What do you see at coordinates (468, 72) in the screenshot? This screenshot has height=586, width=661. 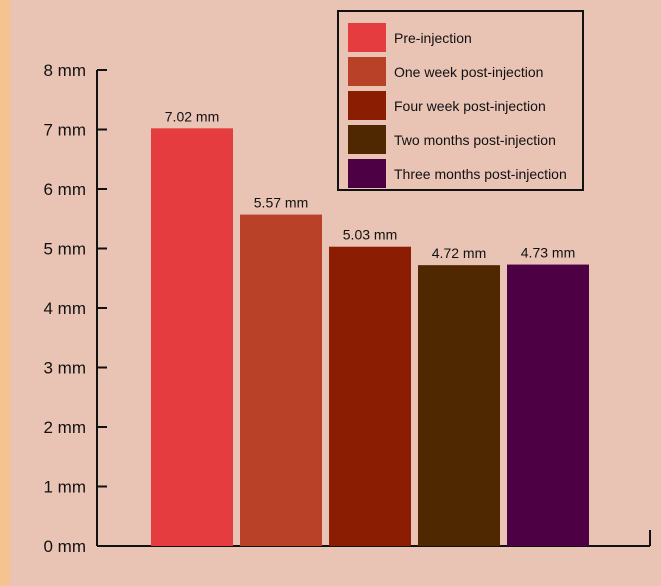 I see `legend-label: One week post-injection` at bounding box center [468, 72].